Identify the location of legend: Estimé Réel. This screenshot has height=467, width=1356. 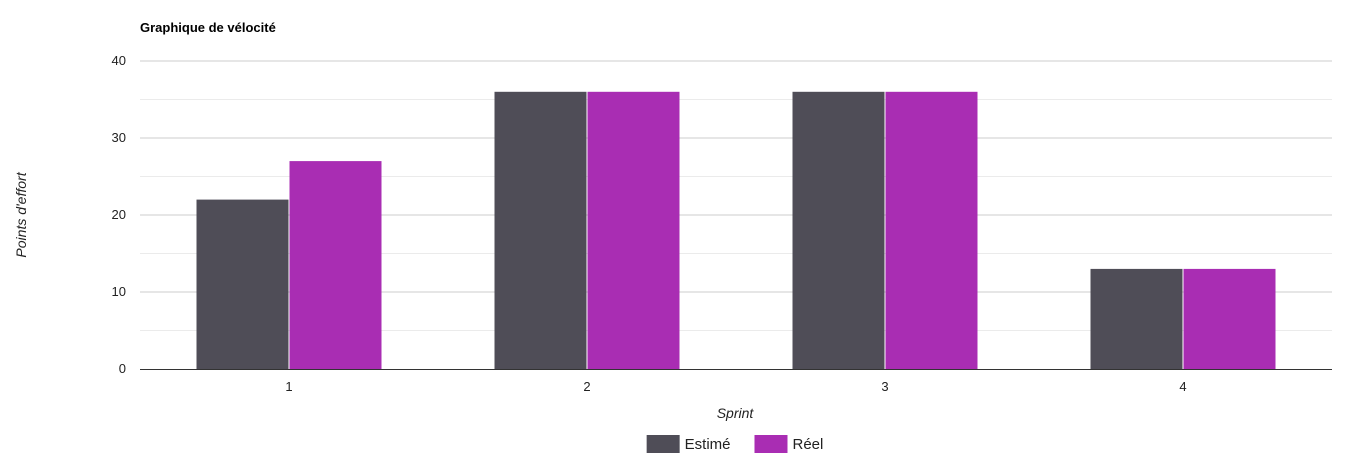
(734, 444).